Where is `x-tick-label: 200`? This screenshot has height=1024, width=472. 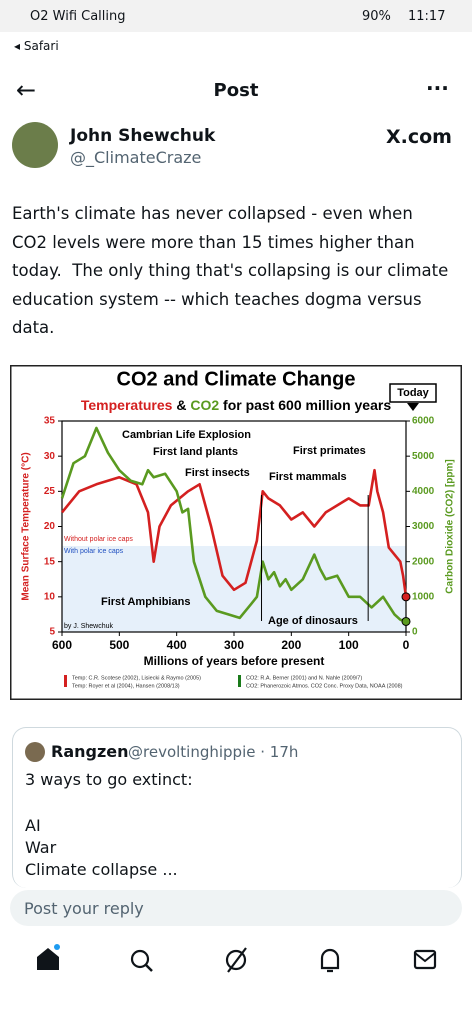 x-tick-label: 200 is located at coordinates (291, 645).